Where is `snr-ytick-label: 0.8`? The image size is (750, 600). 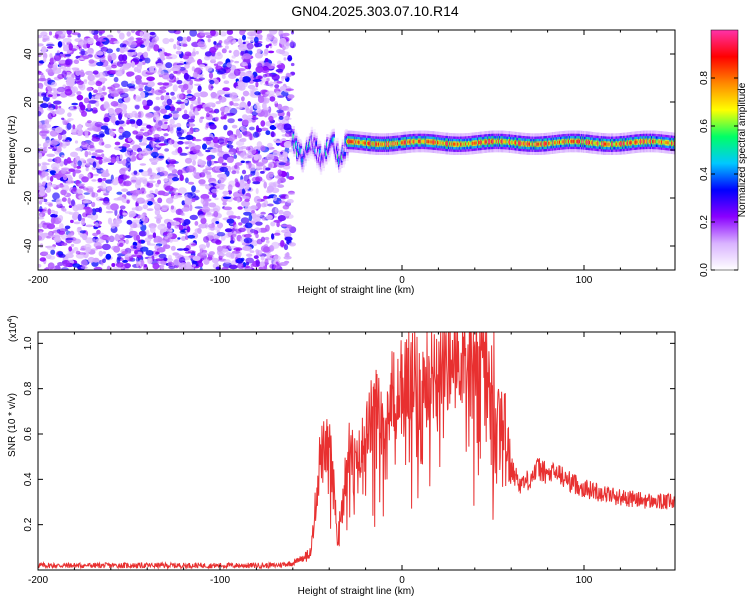
snr-ytick-label: 0.8 is located at coordinates (28, 388).